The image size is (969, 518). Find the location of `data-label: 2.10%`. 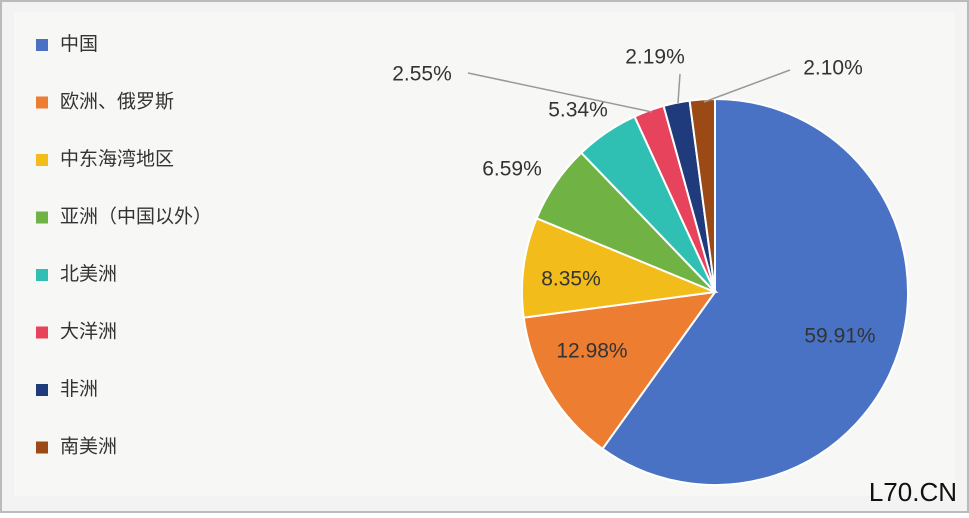

data-label: 2.10% is located at coordinates (833, 68).